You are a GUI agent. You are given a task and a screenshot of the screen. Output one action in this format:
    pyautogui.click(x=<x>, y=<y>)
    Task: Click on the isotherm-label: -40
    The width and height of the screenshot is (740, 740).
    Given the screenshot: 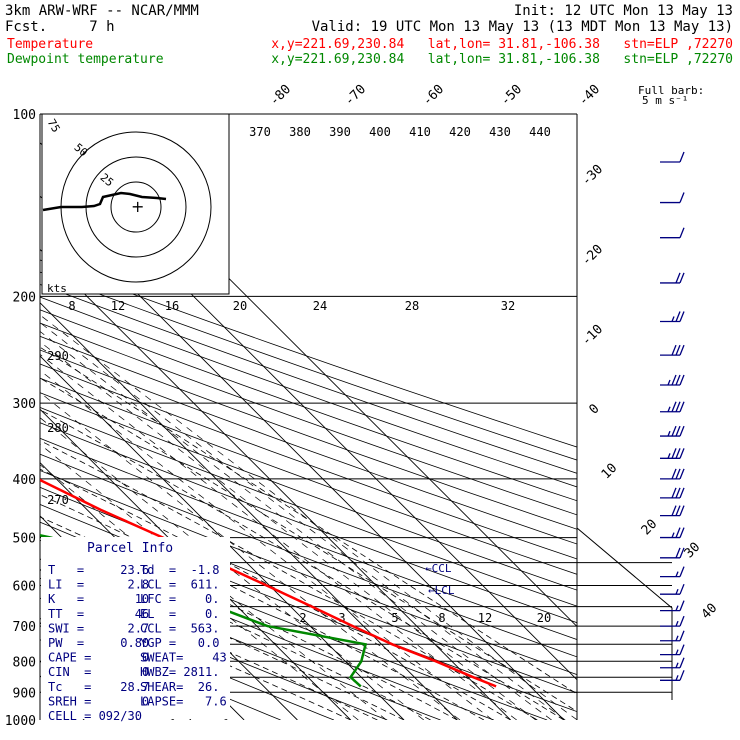 What is the action you would take?
    pyautogui.click(x=589, y=95)
    